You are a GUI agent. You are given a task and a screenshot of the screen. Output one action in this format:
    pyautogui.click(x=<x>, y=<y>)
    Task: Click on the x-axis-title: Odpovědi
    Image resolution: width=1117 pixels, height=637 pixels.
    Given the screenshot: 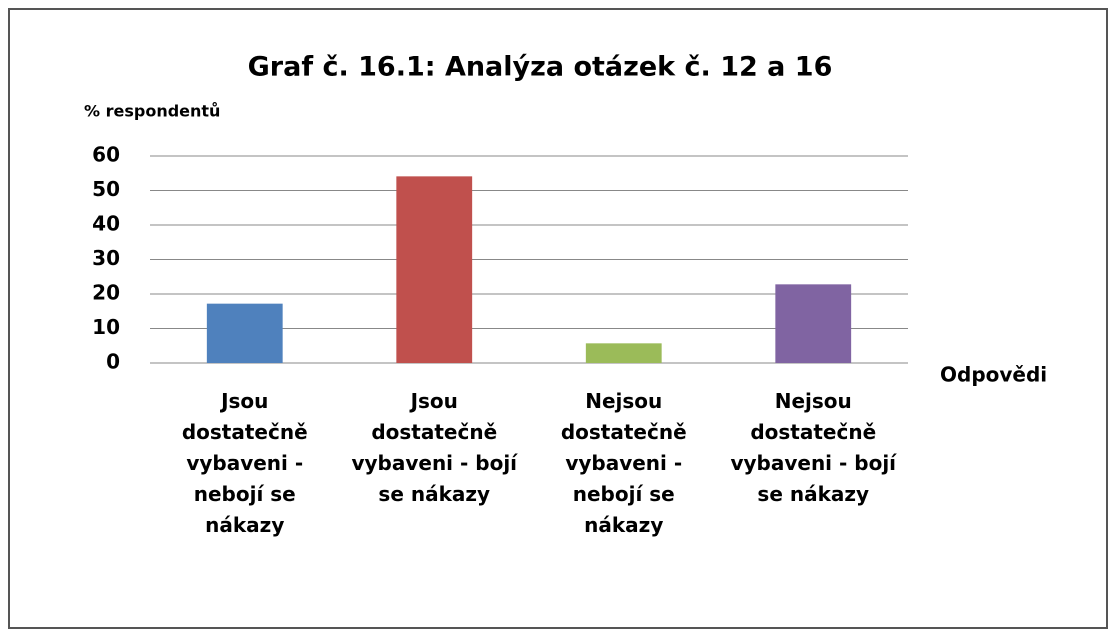 What is the action you would take?
    pyautogui.click(x=993, y=375)
    